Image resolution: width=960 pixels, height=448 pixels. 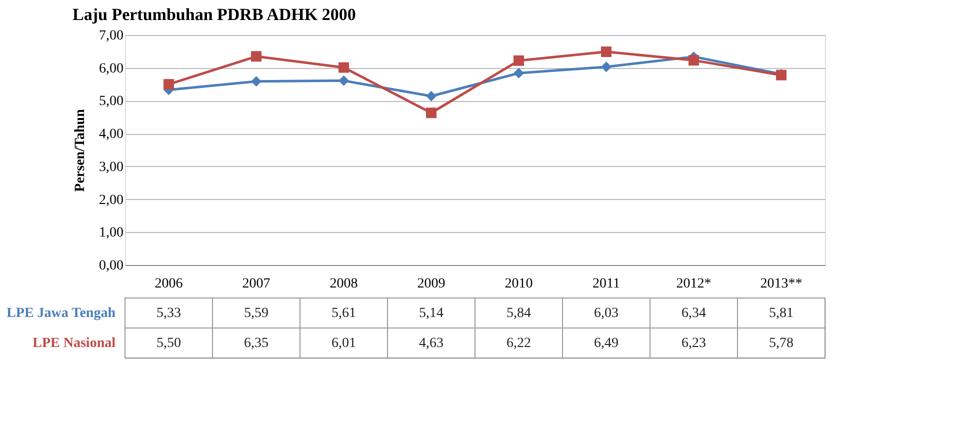 I want to click on y-axis-title: Persen/Tahun, so click(x=80, y=150).